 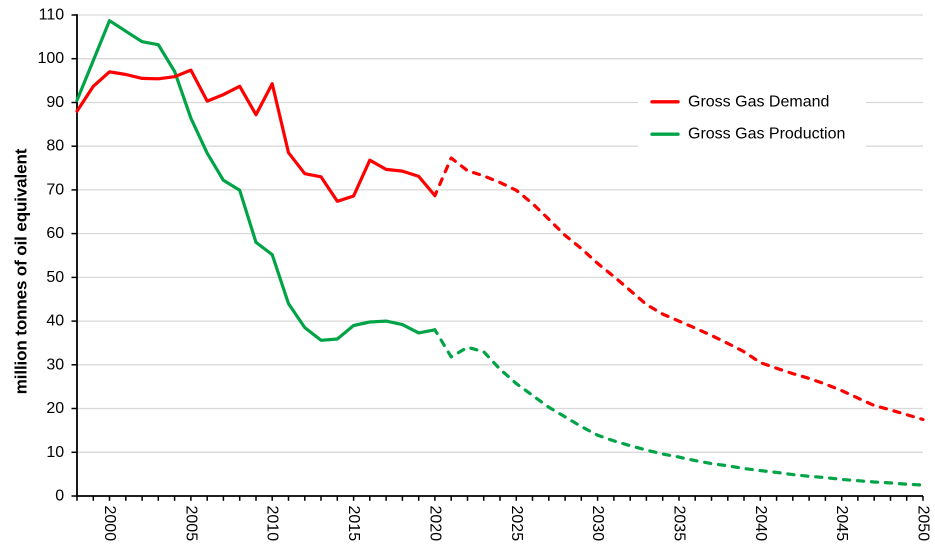 What do you see at coordinates (190, 524) in the screenshot?
I see `svg-text: 2005` at bounding box center [190, 524].